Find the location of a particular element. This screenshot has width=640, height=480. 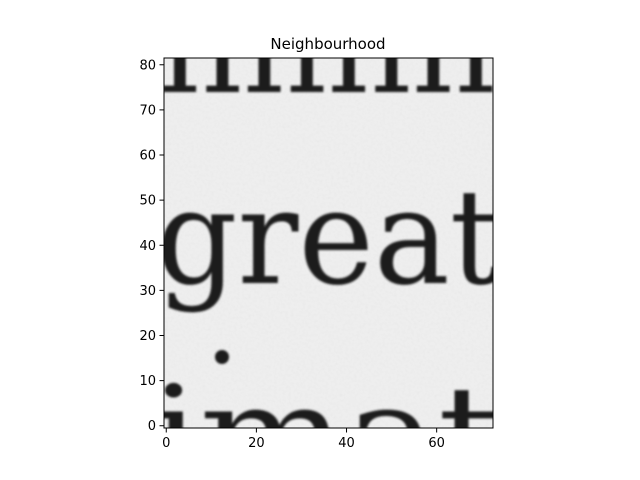

y-tick-label: 20 is located at coordinates (147, 336).